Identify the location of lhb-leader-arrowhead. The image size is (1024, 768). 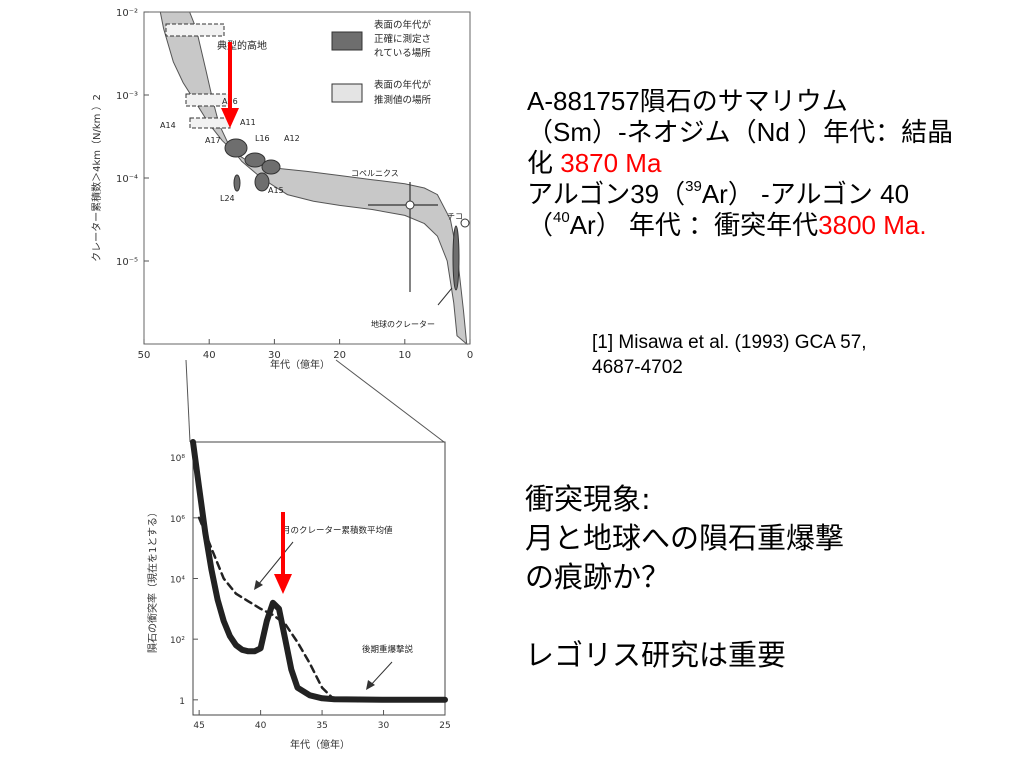
(370, 685).